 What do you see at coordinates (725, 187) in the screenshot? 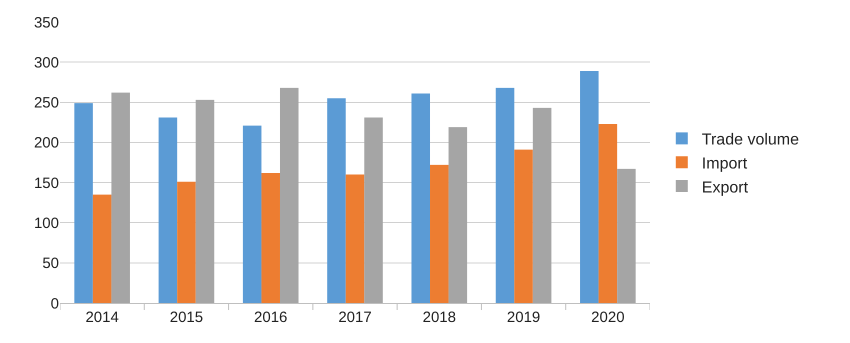
I see `legend-label: Export` at bounding box center [725, 187].